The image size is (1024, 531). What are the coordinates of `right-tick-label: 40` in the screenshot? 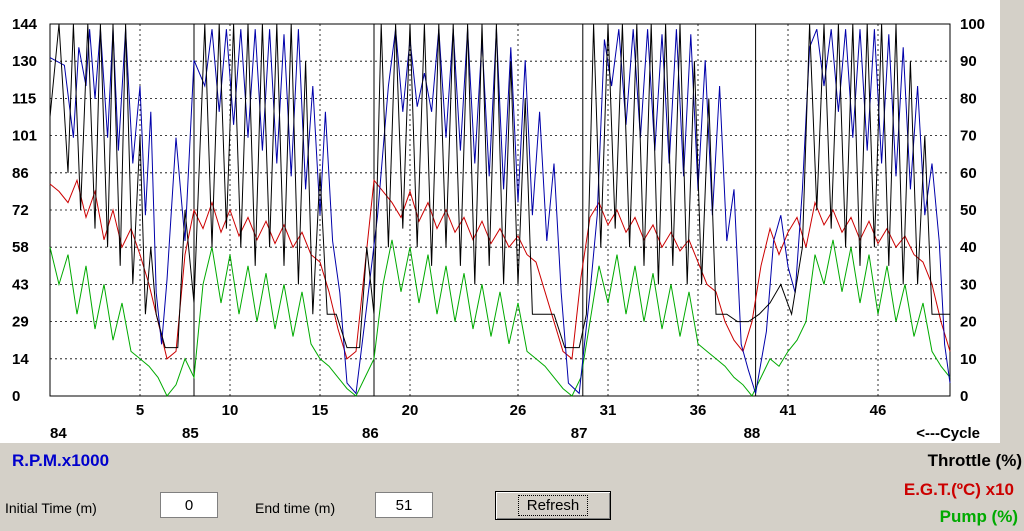 It's located at (968, 247).